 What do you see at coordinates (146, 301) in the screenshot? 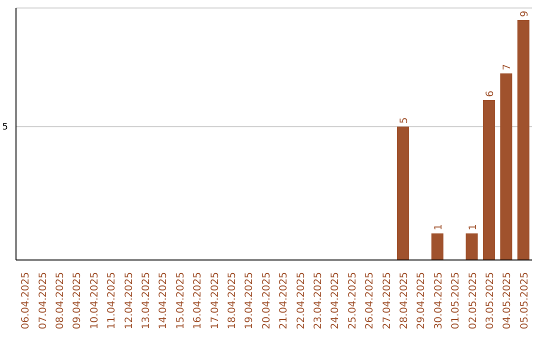
I see `x-tick-label: 13.04.2025` at bounding box center [146, 301].